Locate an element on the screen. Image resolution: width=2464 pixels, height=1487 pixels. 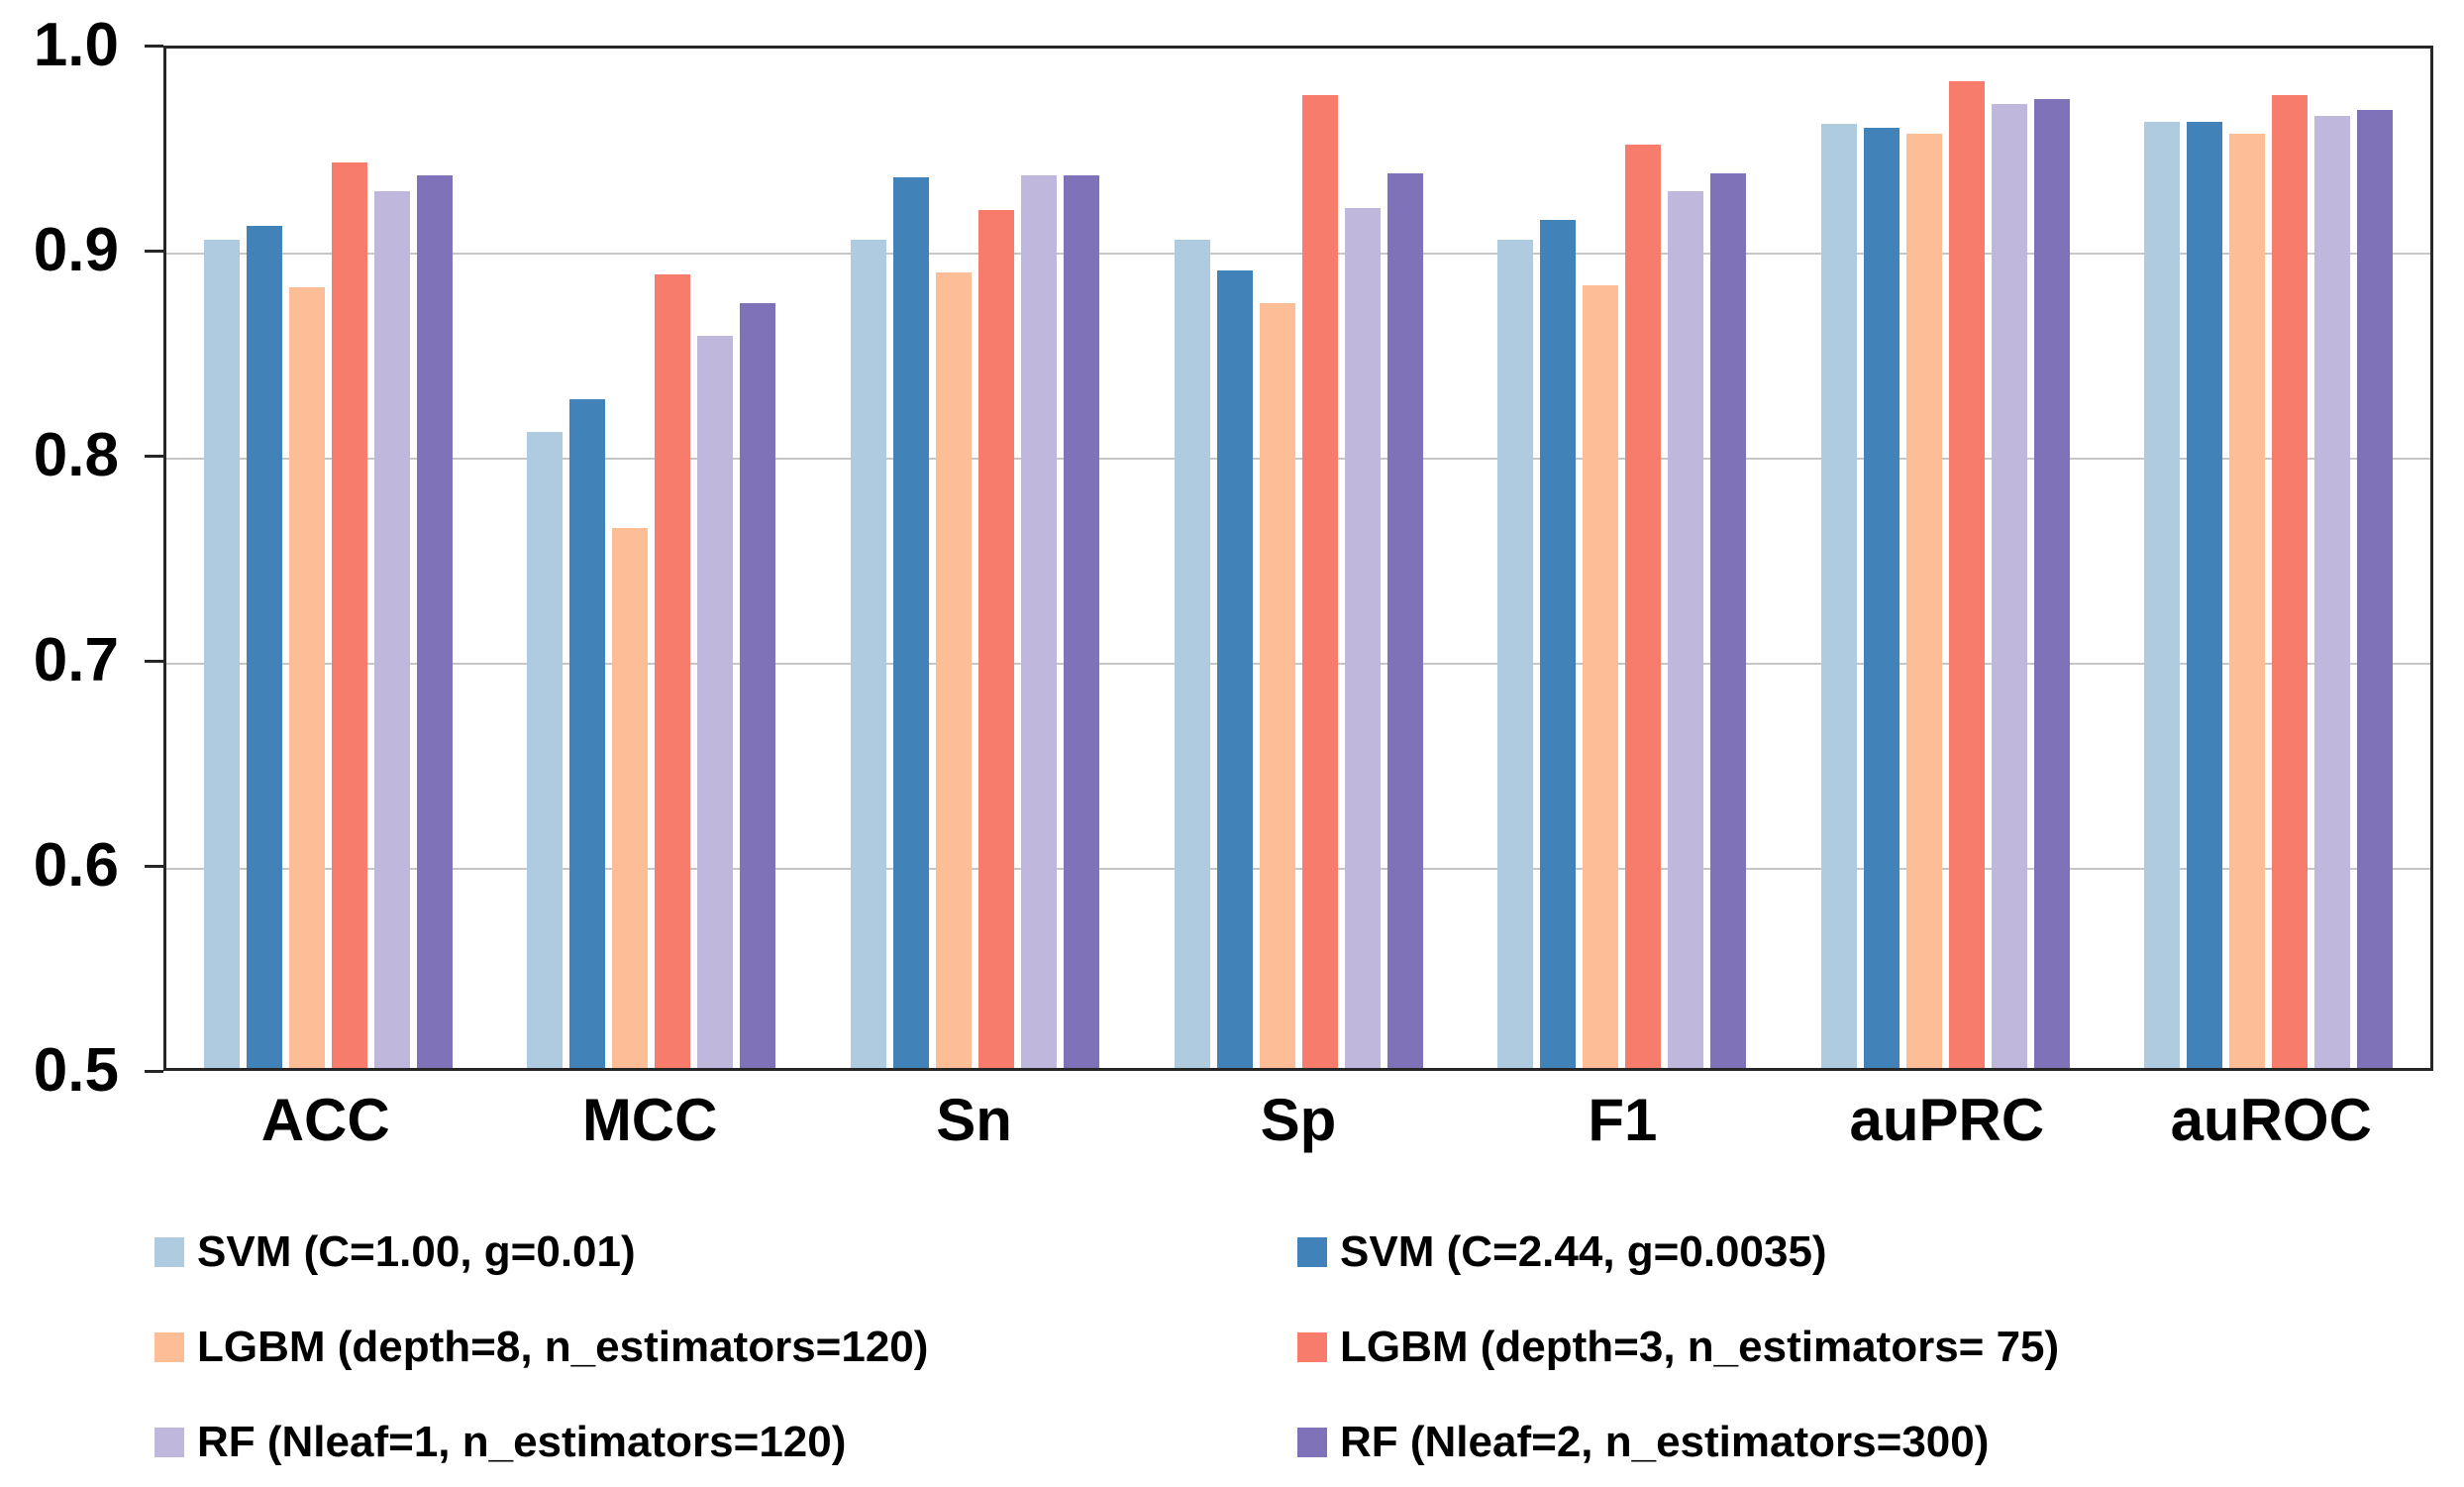
bar-group-ACC is located at coordinates (328, 558).